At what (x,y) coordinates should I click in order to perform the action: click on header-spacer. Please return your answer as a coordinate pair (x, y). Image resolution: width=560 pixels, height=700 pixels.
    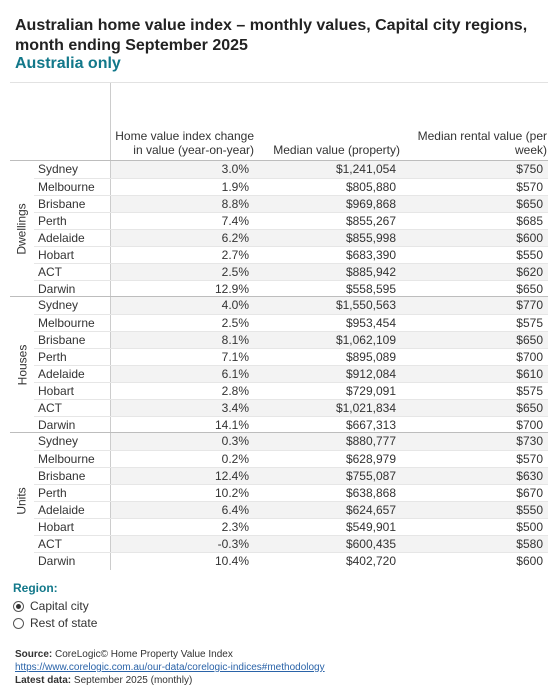
    Looking at the image, I should click on (60, 122).